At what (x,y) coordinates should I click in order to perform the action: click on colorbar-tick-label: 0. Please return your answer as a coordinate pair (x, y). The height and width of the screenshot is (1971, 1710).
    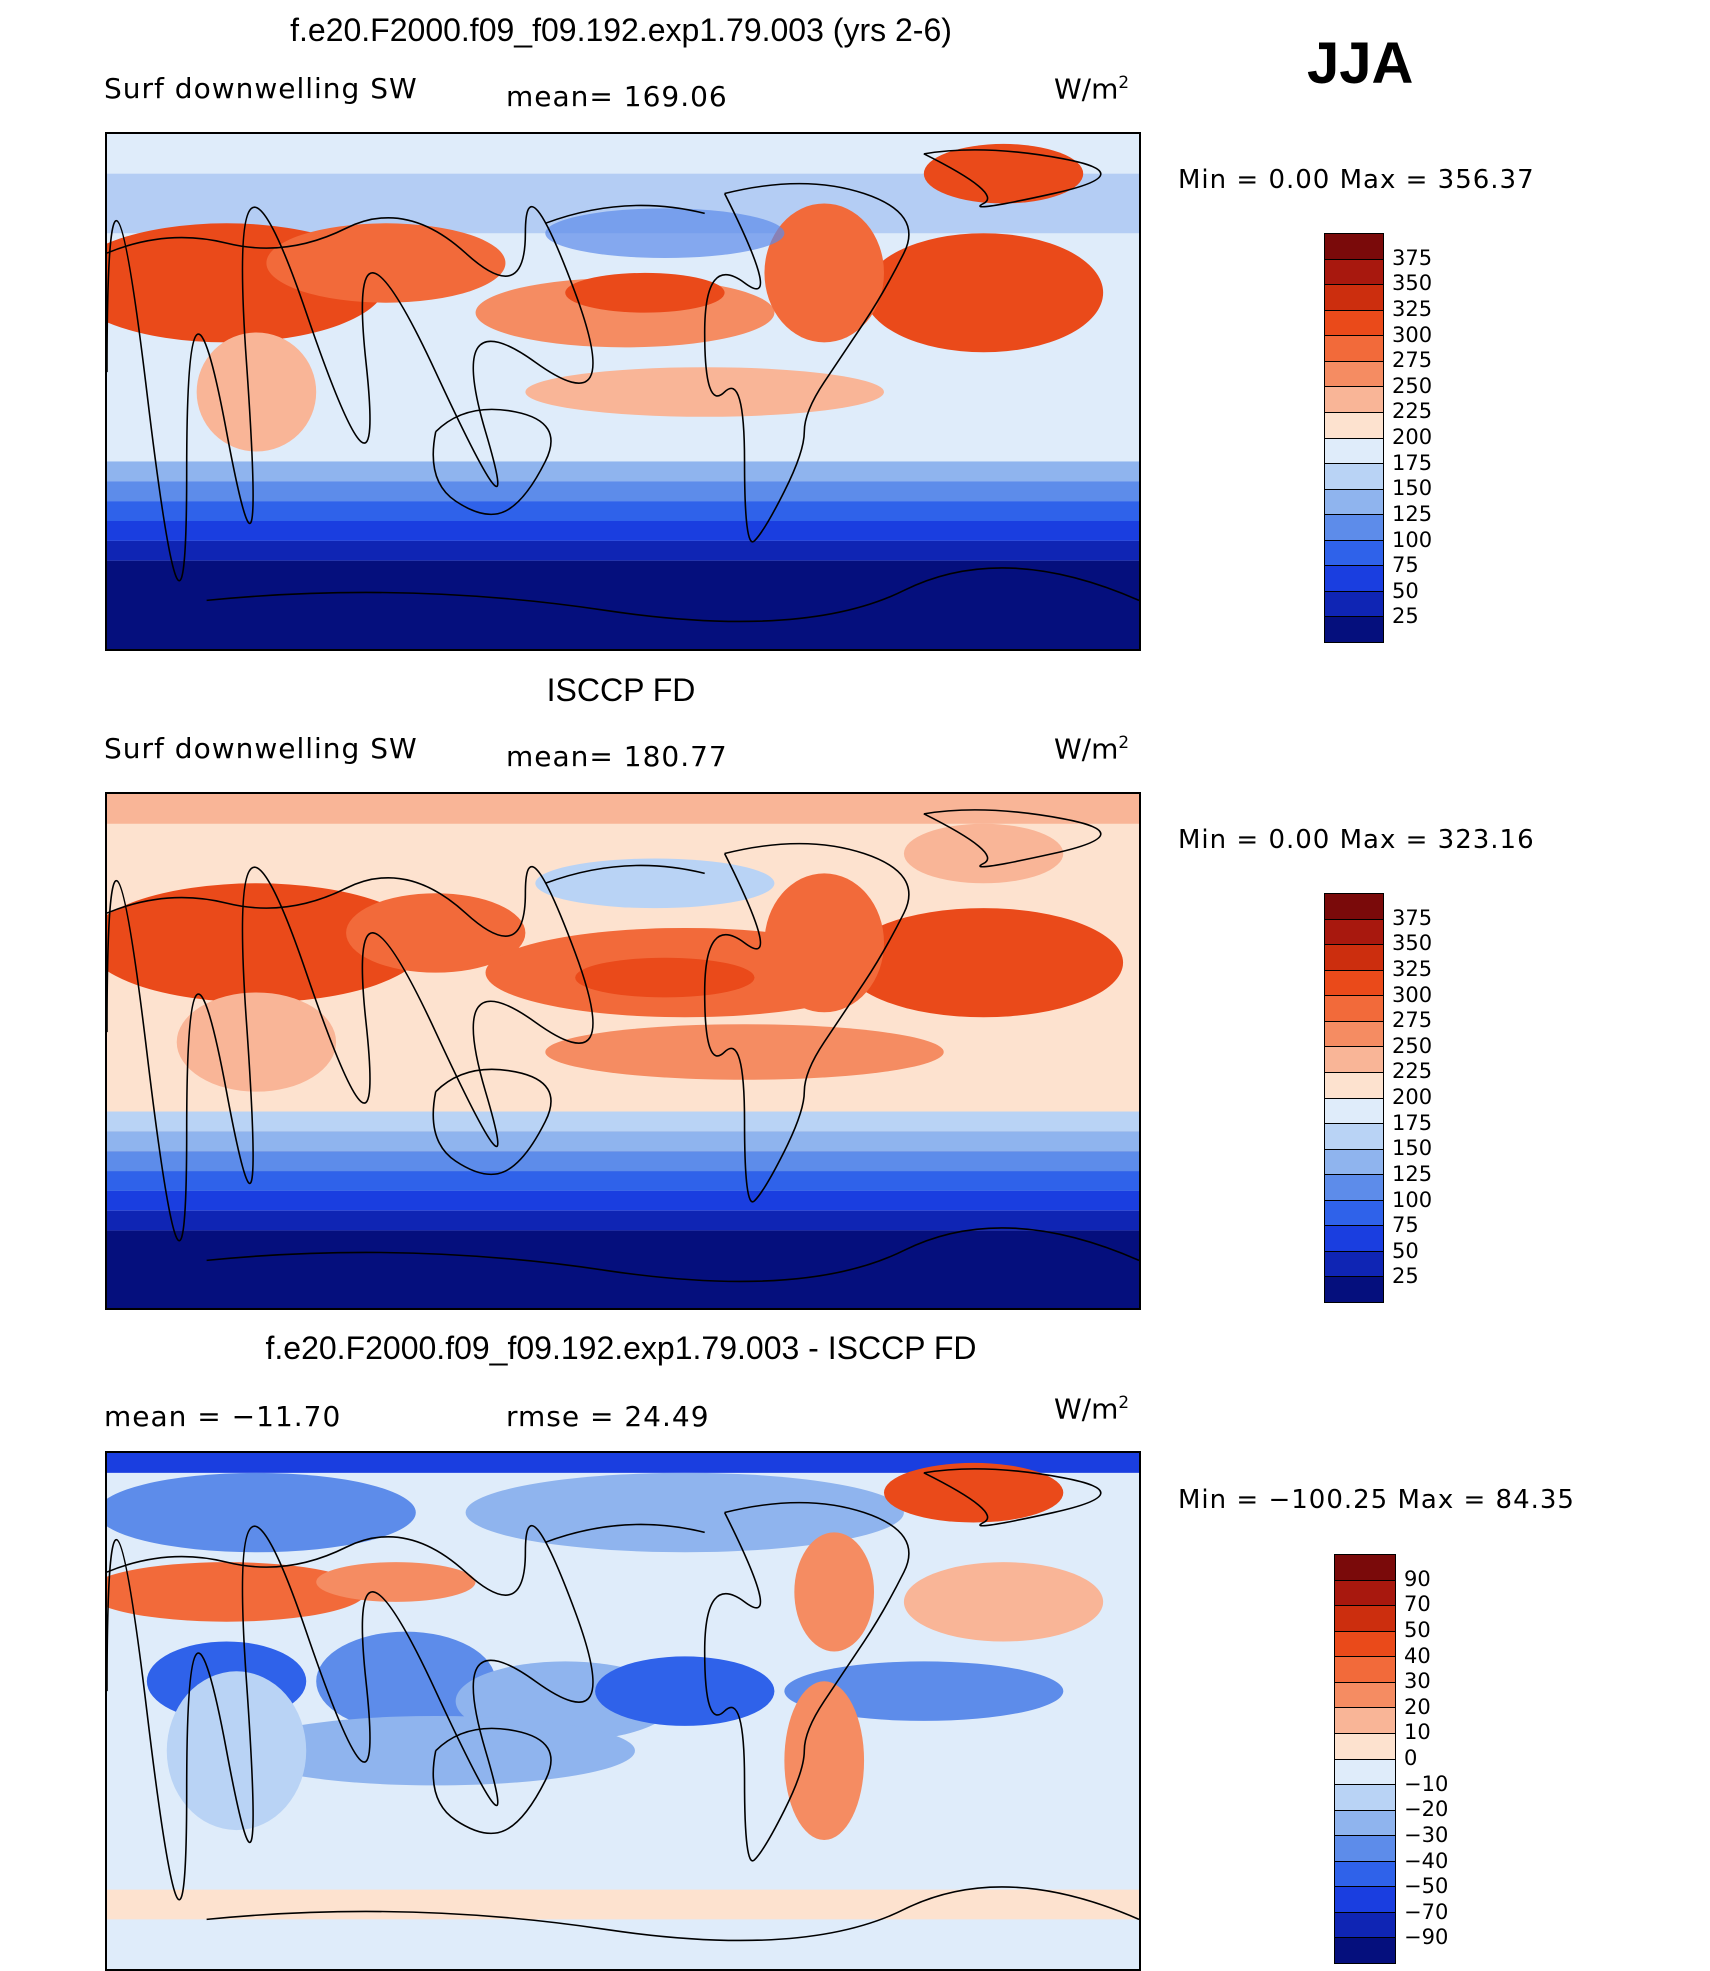
    Looking at the image, I should click on (1411, 1758).